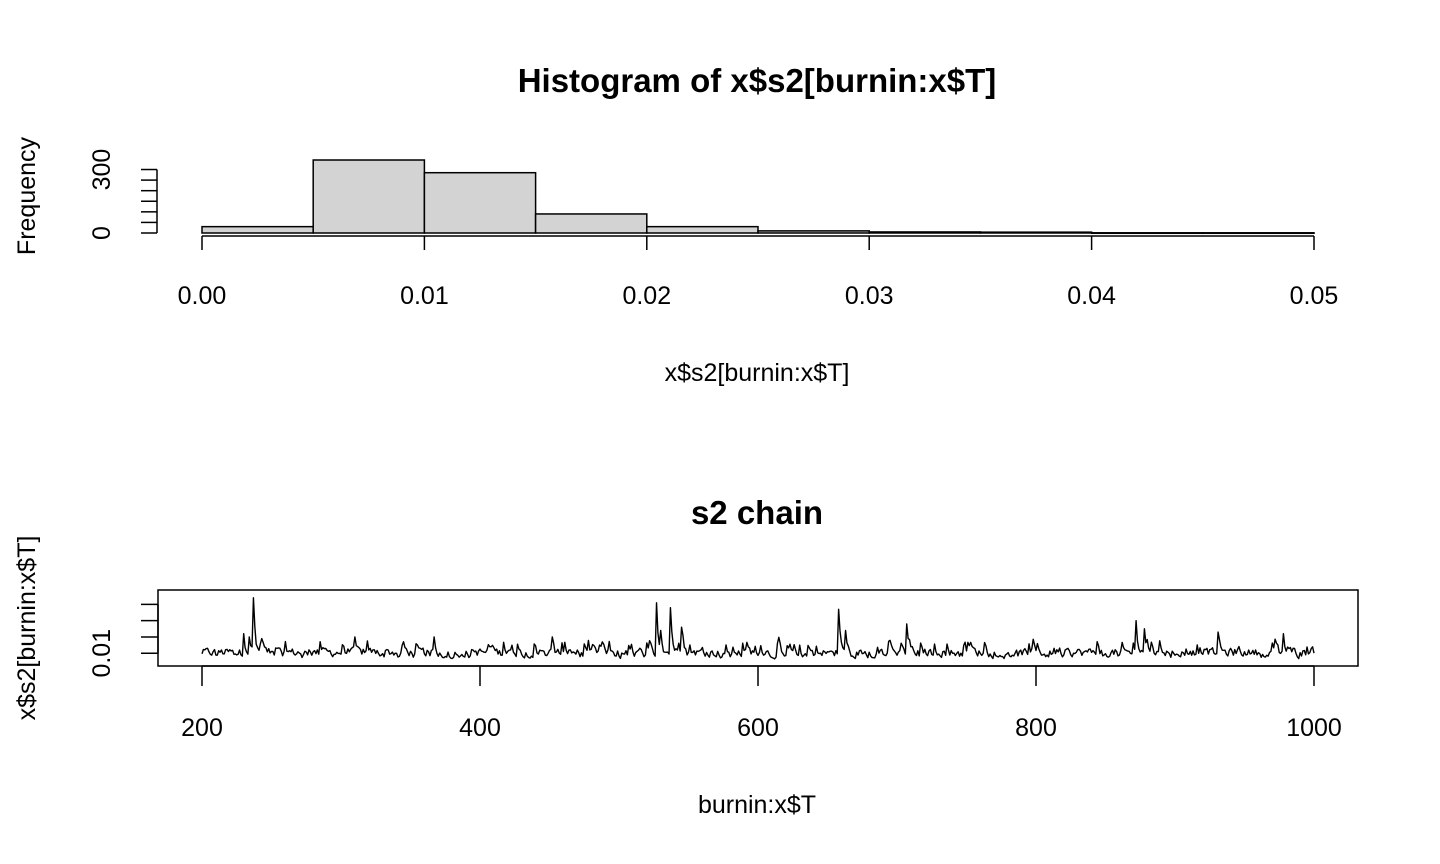  Describe the element at coordinates (102, 170) in the screenshot. I see `histogram-y-tick-label: 300` at that location.